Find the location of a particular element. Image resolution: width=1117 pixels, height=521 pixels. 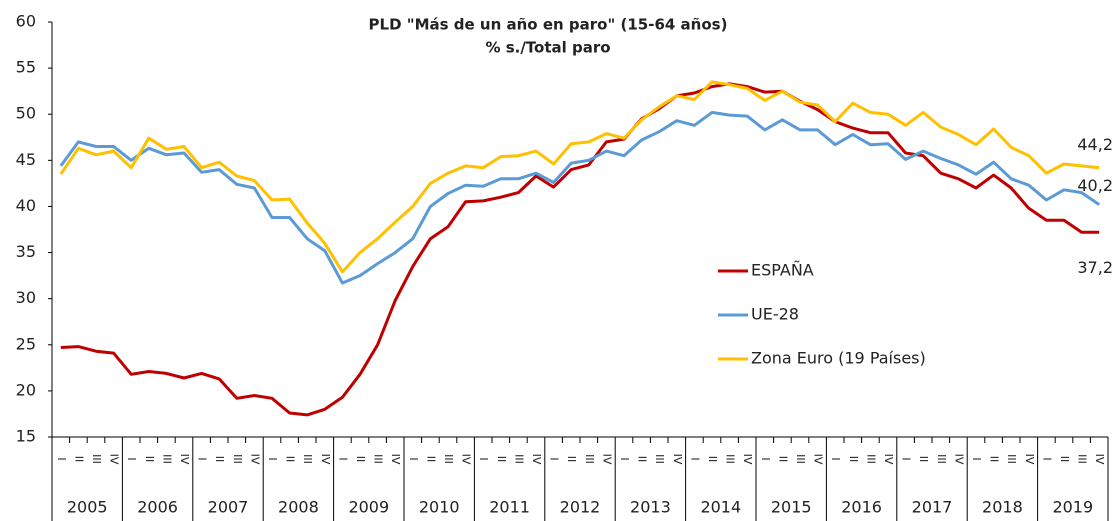

legend-label: ESPAÑA is located at coordinates (782, 270).